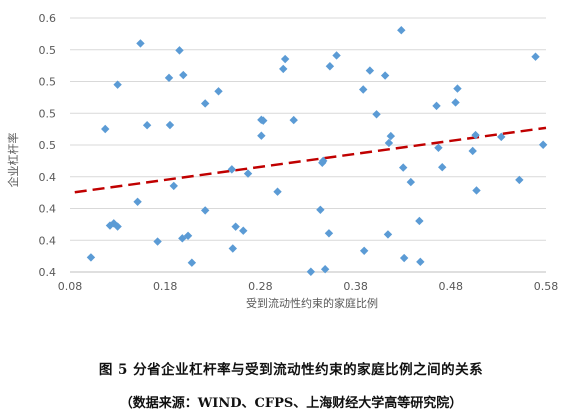 Image resolution: width=582 pixels, height=418 pixels. What do you see at coordinates (70, 286) in the screenshot?
I see `x-tick-label: 0.08` at bounding box center [70, 286].